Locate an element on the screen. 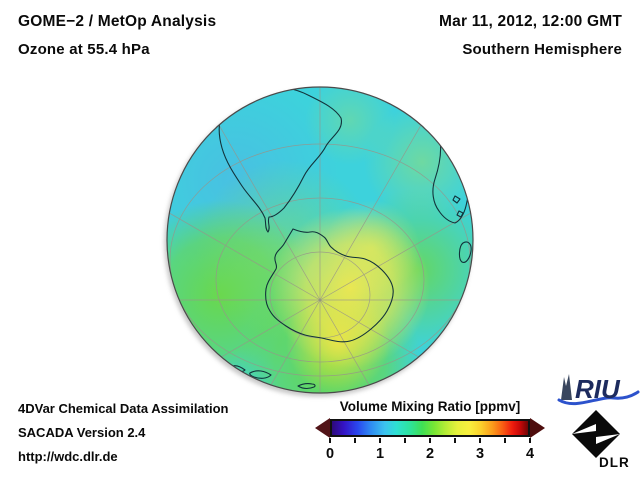  footer-assimilation: 4DVar Chemical Data Assimilation is located at coordinates (123, 408).